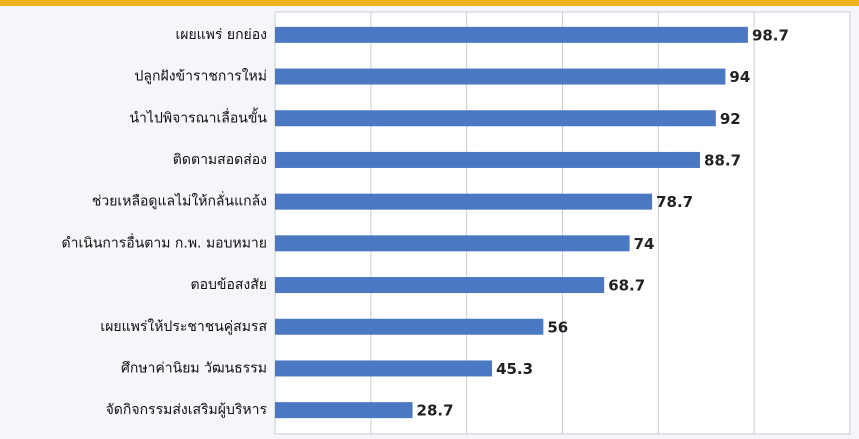 The height and width of the screenshot is (439, 859). What do you see at coordinates (626, 286) in the screenshot?
I see `value-label: 68.7` at bounding box center [626, 286].